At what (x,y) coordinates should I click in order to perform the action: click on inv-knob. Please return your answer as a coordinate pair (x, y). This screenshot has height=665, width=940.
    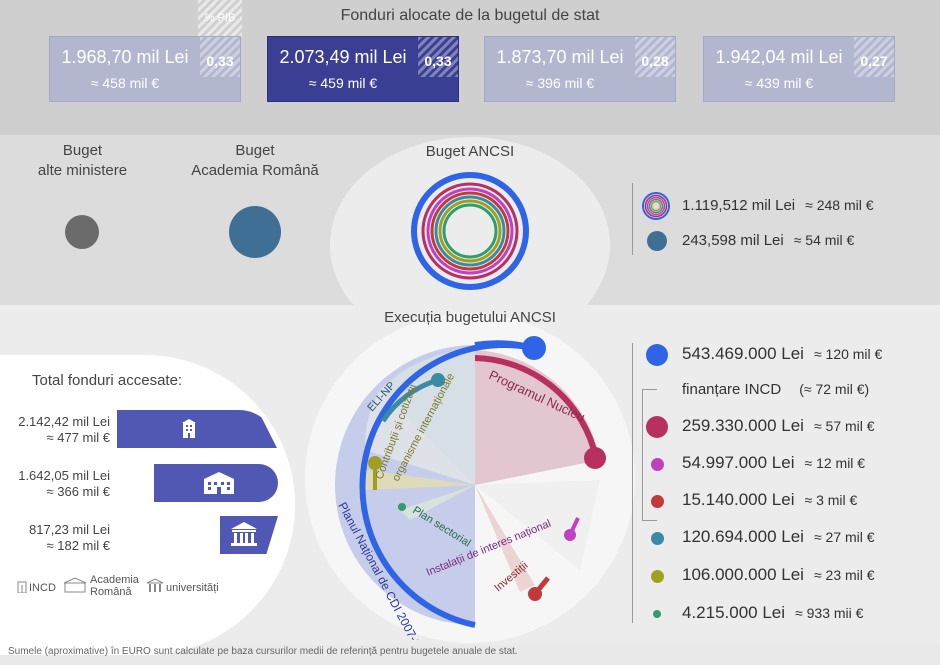
    Looking at the image, I should click on (535, 594).